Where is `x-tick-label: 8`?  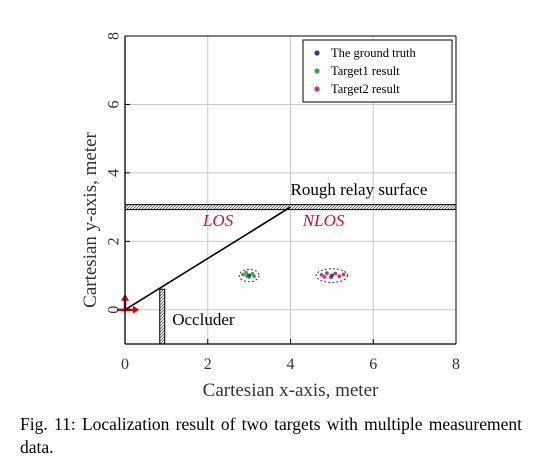 x-tick-label: 8 is located at coordinates (456, 364).